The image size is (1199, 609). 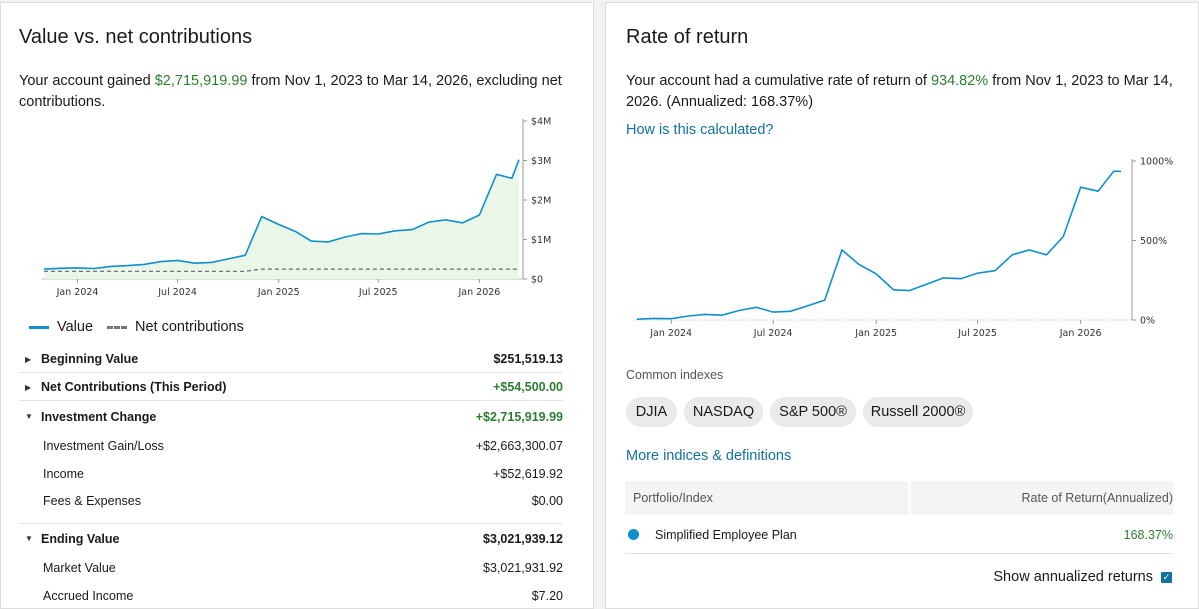 I want to click on y-tick-label: $2M, so click(x=541, y=201).